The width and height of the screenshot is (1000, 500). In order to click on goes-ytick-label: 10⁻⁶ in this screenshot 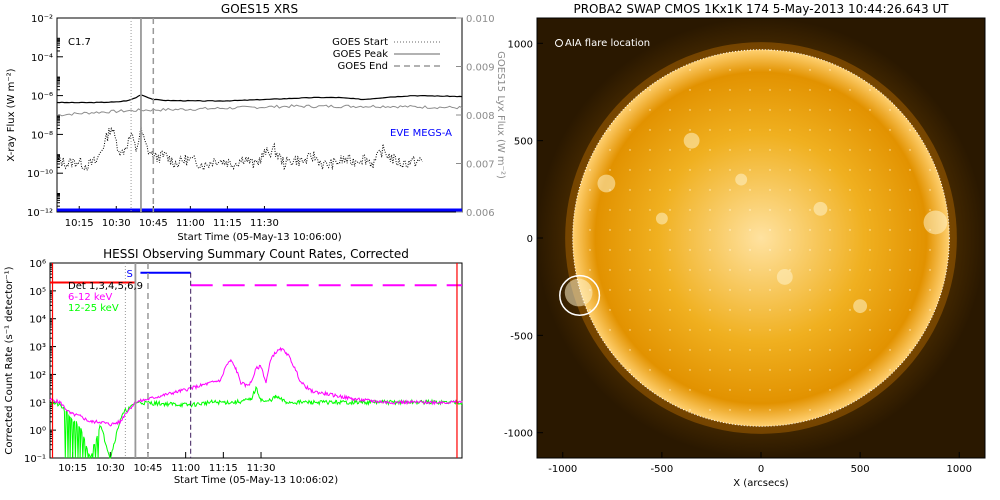, I will do `click(42, 97)`.